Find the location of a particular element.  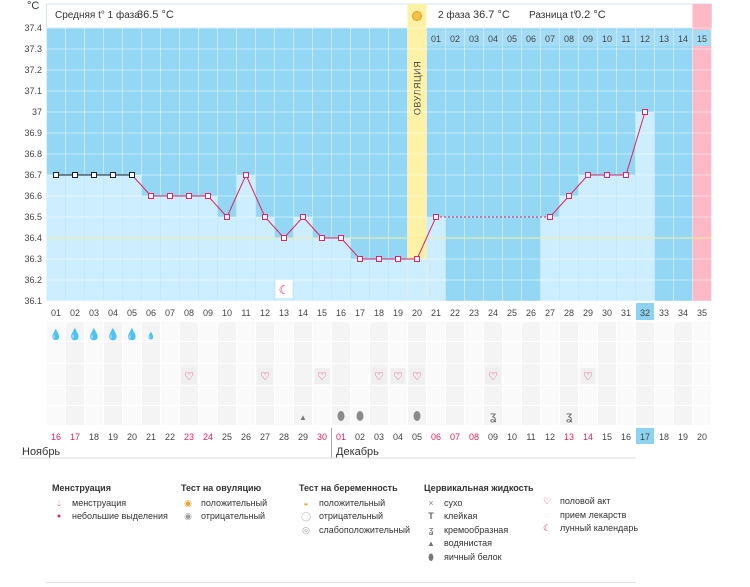

date-label: 06 is located at coordinates (436, 437).